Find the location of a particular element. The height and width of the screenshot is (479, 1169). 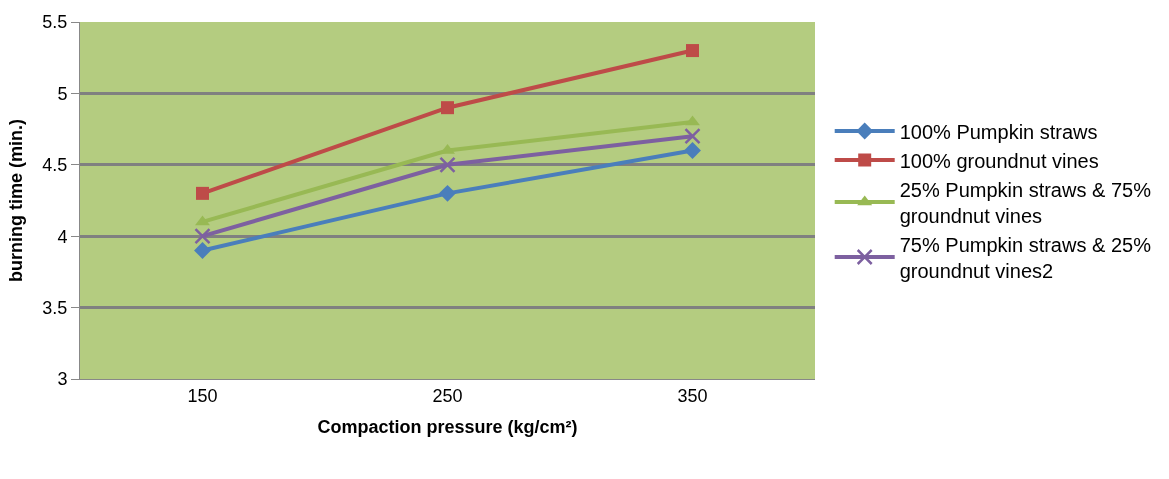

y-axis-title: burning time (min.) is located at coordinates (15, 200).